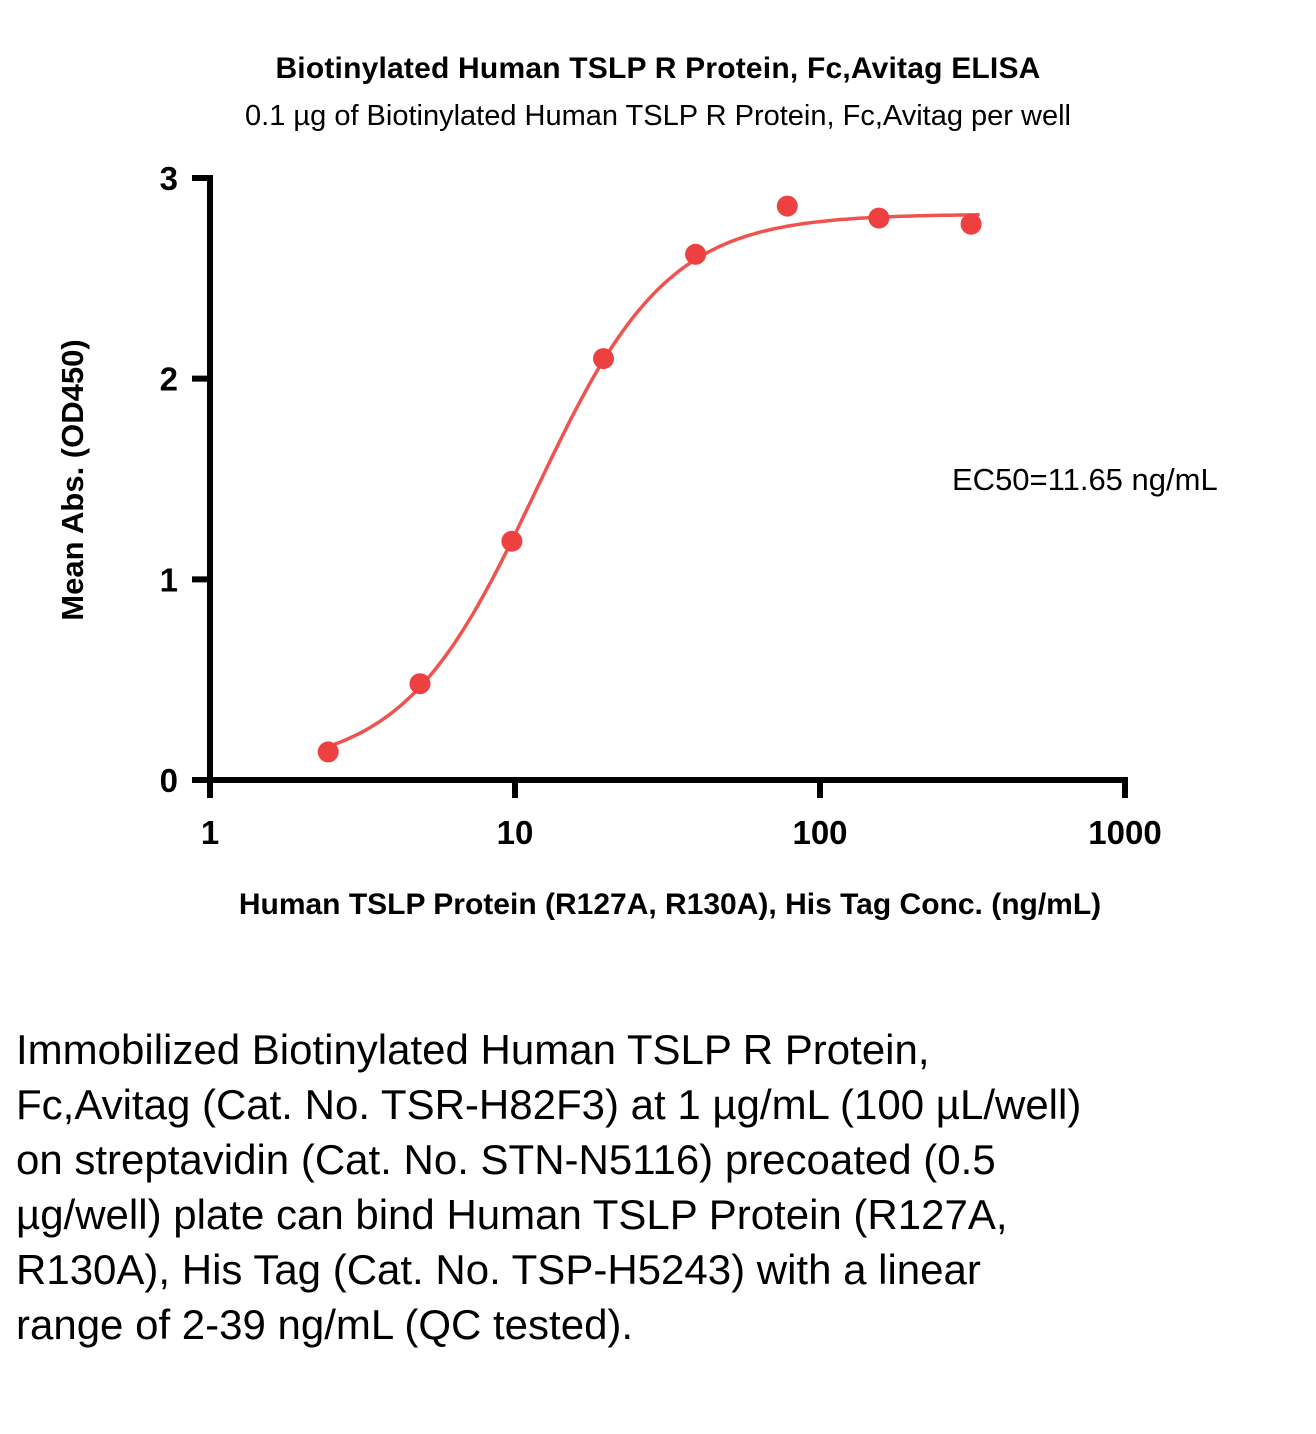 This screenshot has height=1434, width=1316. Describe the element at coordinates (169, 379) in the screenshot. I see `y-tick-label: 2` at that location.